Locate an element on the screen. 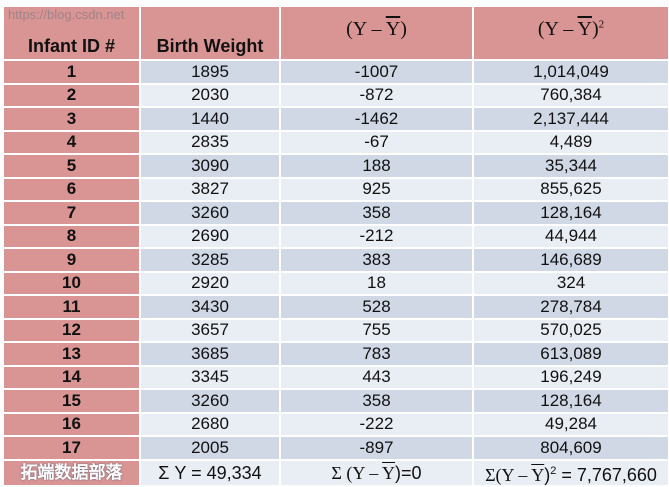 This screenshot has width=669, height=487. squared-deviation-cell: 35,344 is located at coordinates (570, 166).